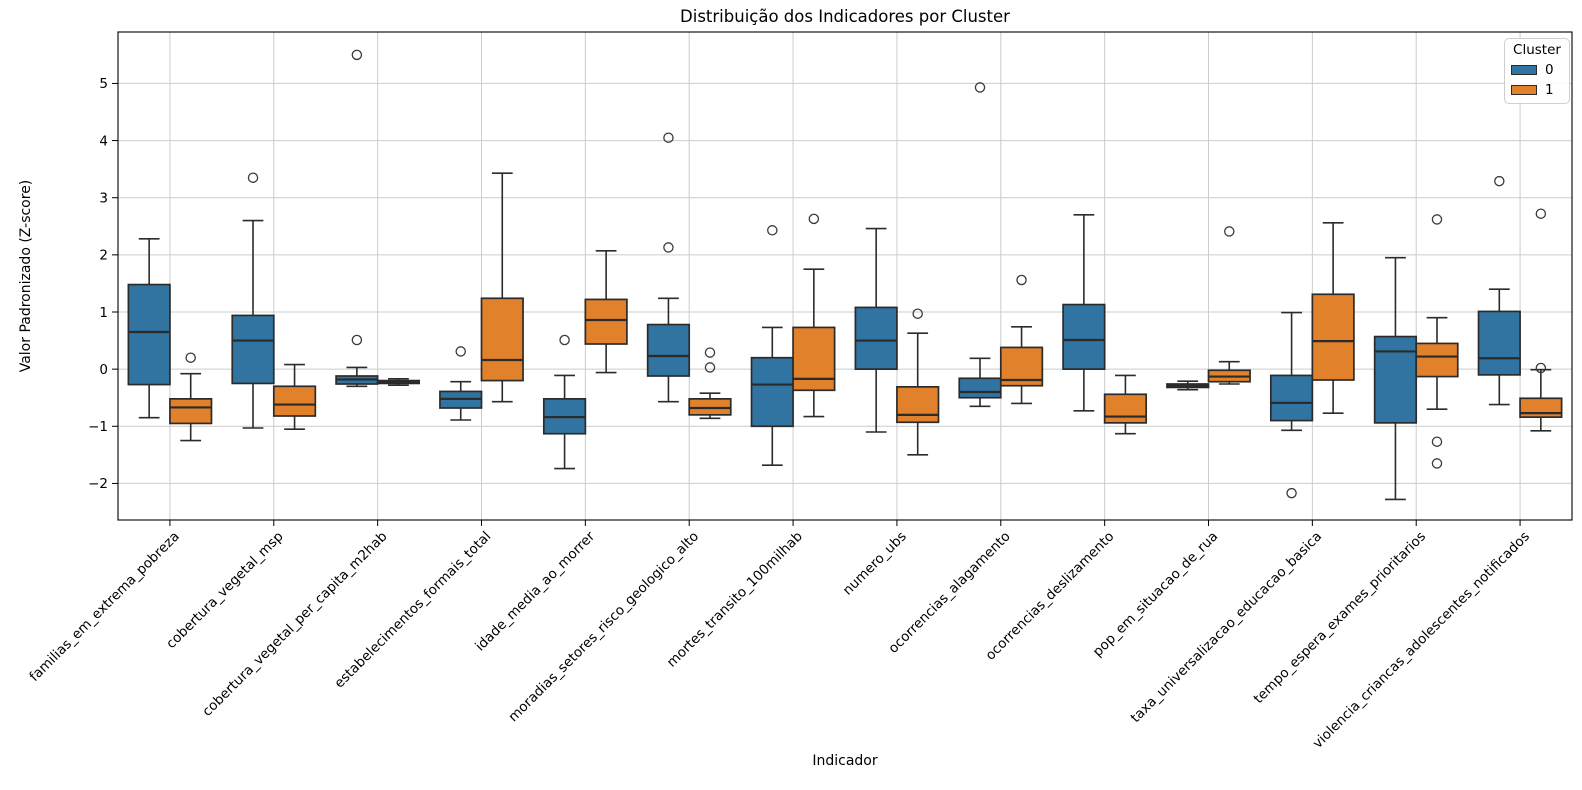  Describe the element at coordinates (1499, 290) in the screenshot. I see `box-cluster-0-violencia_criancas_adolescentes_notificados` at that location.